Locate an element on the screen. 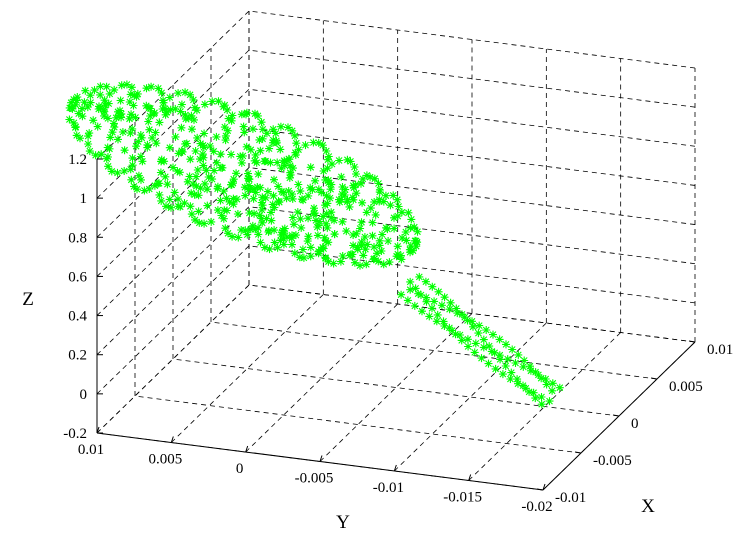 This screenshot has height=533, width=747. z-tick-label: 0.4 is located at coordinates (77, 317).